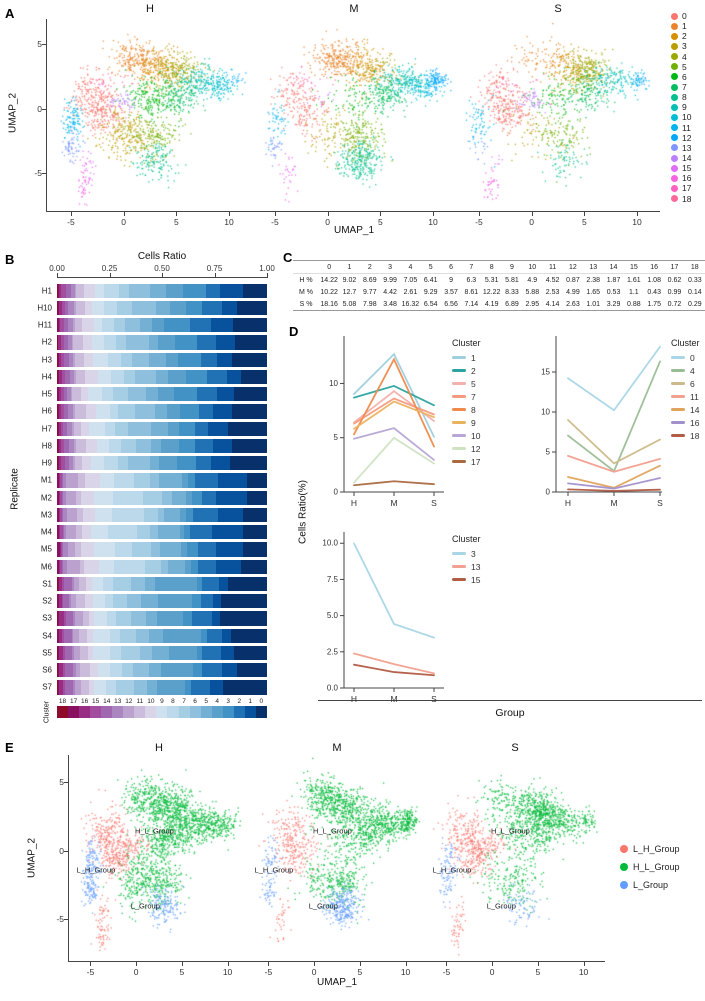  I want to click on replicate-row: H11, so click(133, 325).